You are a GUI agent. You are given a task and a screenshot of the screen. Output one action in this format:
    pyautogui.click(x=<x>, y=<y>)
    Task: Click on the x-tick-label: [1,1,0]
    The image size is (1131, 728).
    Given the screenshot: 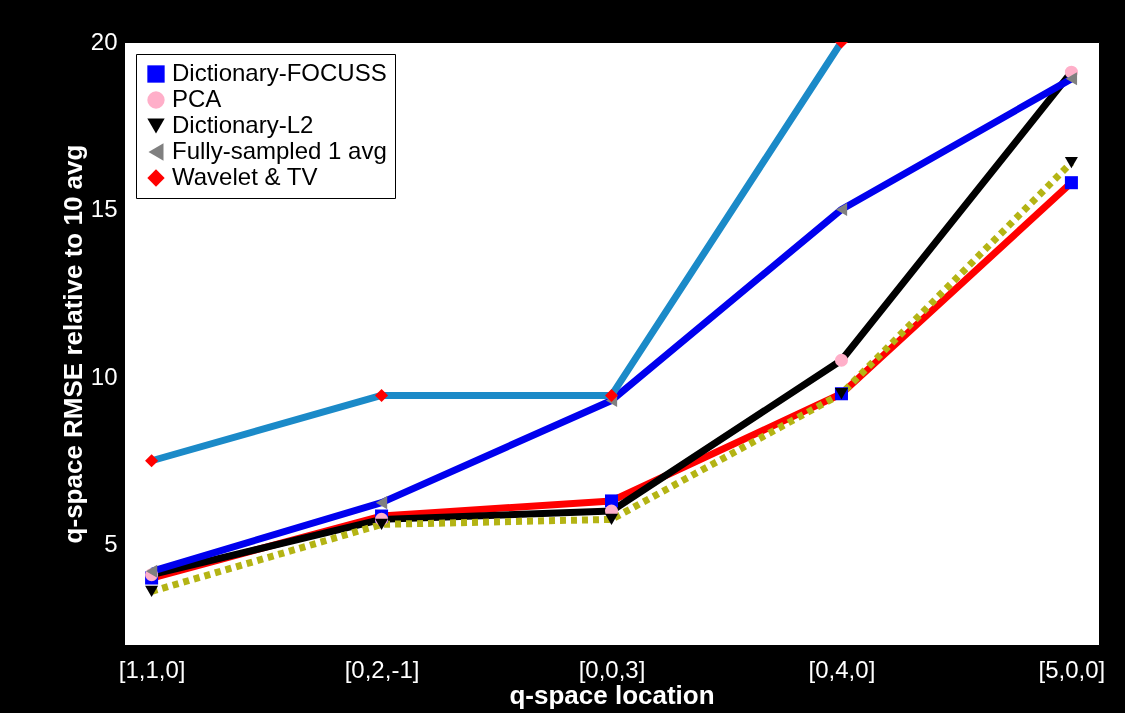 What is the action you would take?
    pyautogui.click(x=152, y=669)
    